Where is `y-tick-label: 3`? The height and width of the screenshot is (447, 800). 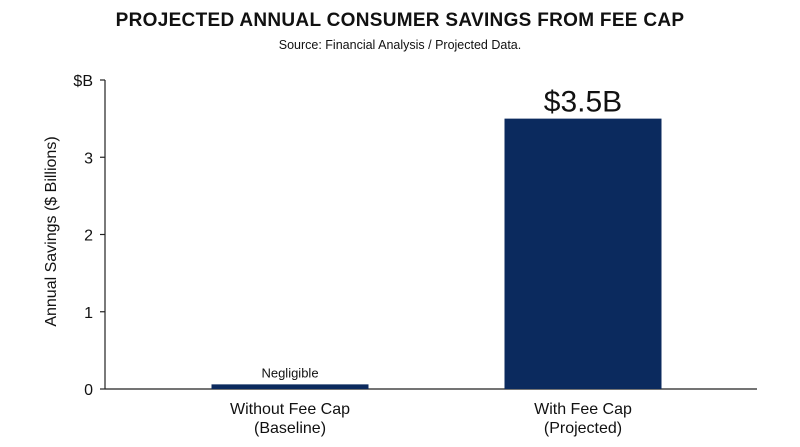
y-tick-label: 3 is located at coordinates (88, 158).